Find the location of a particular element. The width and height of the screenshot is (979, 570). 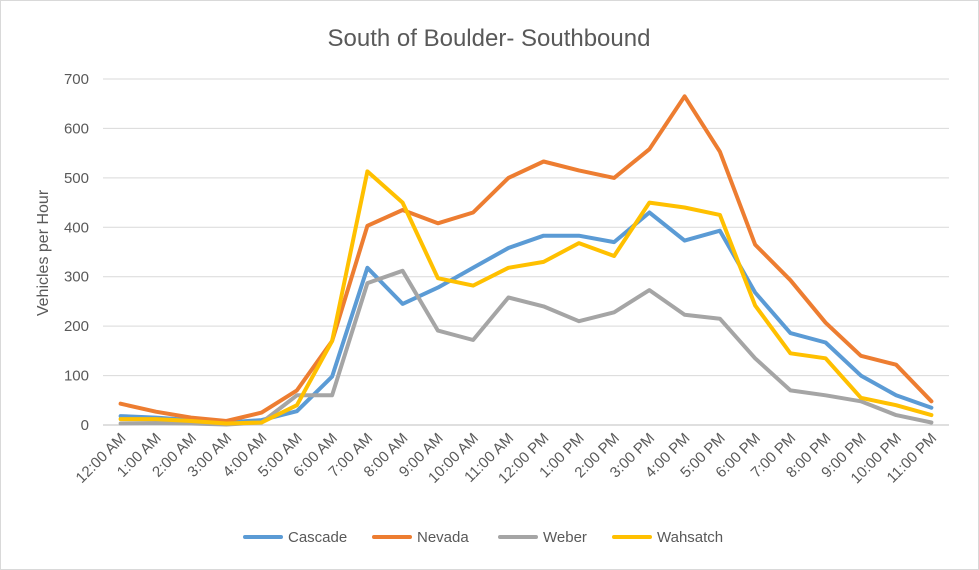

y-tick-label: 100 is located at coordinates (76, 376).